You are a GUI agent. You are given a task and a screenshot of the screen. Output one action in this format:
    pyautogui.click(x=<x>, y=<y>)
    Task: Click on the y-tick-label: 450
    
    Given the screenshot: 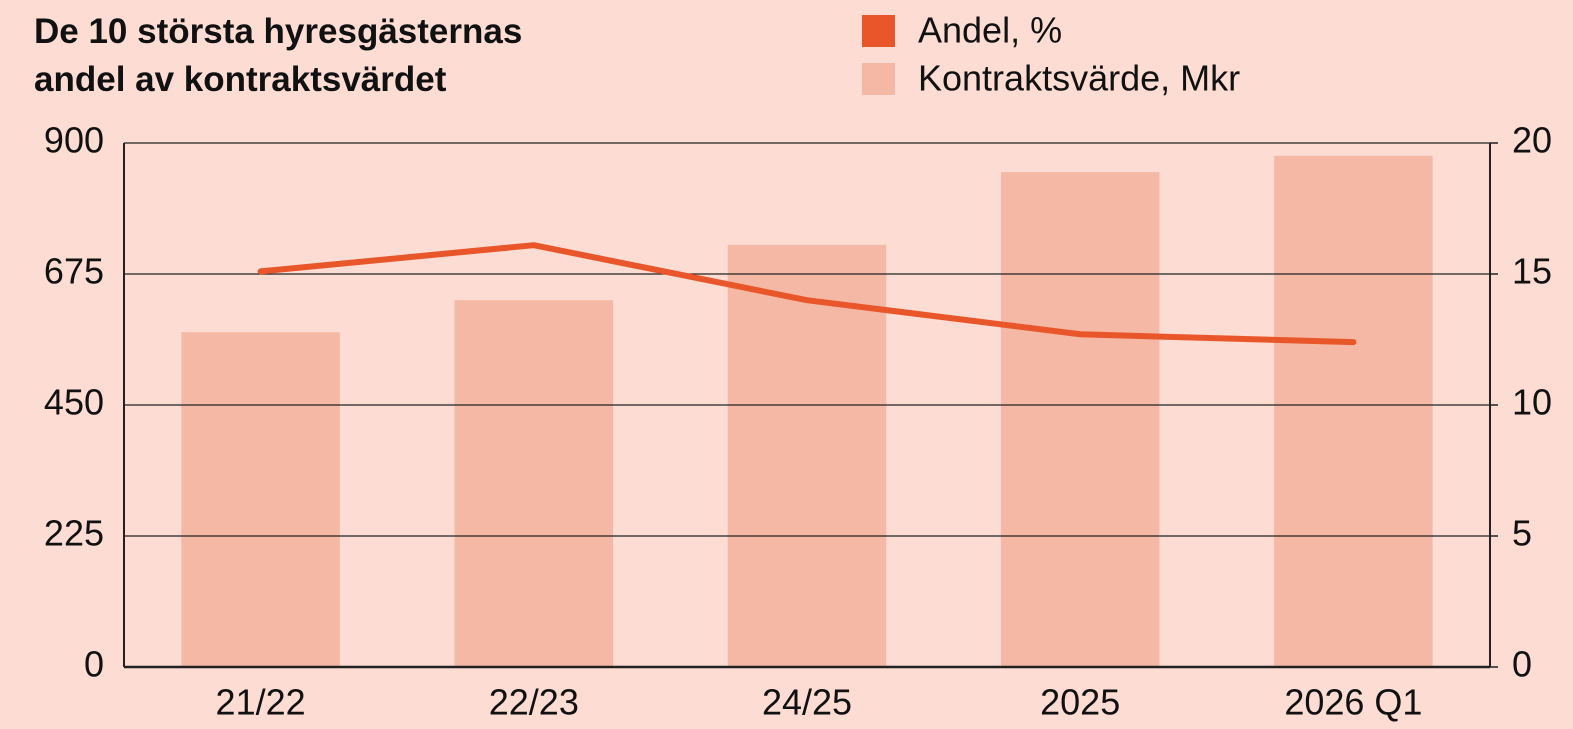 What is the action you would take?
    pyautogui.click(x=74, y=402)
    